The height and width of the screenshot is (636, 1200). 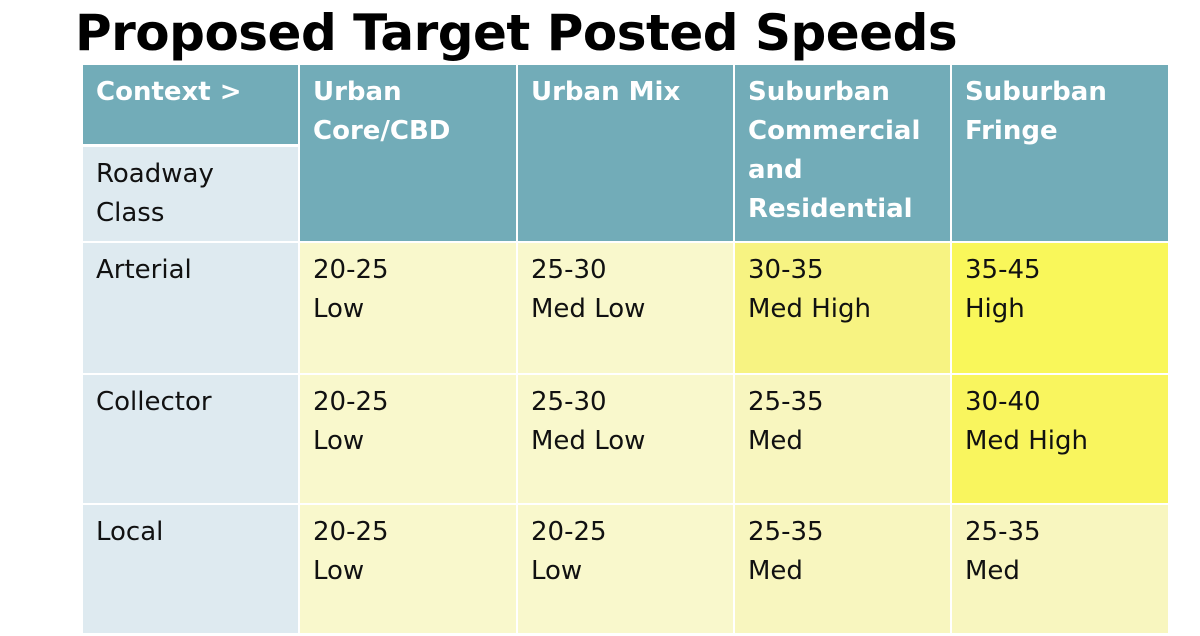 What do you see at coordinates (516, 33) in the screenshot?
I see `title: Proposed Target Posted Speeds` at bounding box center [516, 33].